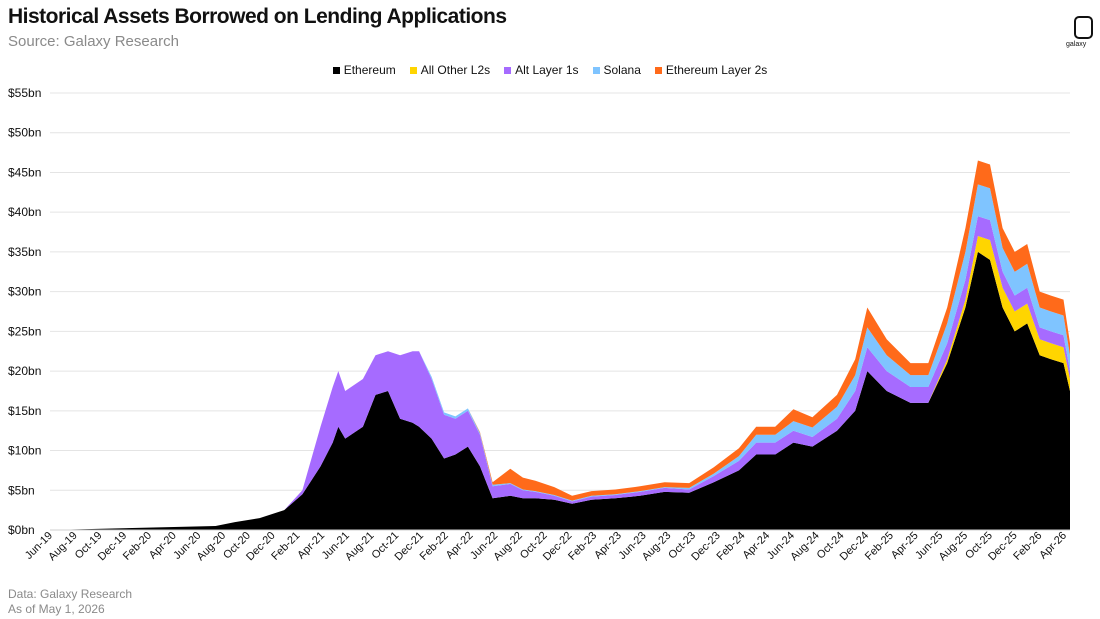  Describe the element at coordinates (455, 70) in the screenshot. I see `legend-label: All Other L2s` at that location.